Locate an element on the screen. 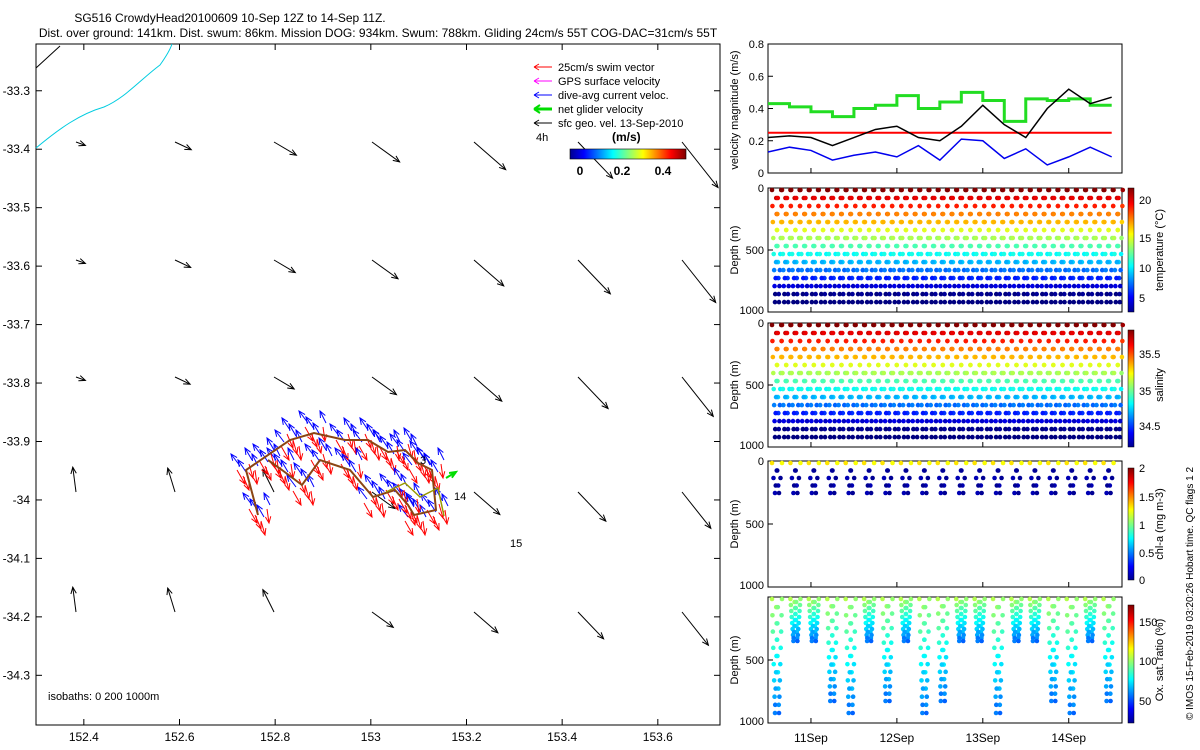 This screenshot has width=1200, height=750. velocity-lines: 00.20.40.60.8 is located at coordinates (930, 109).